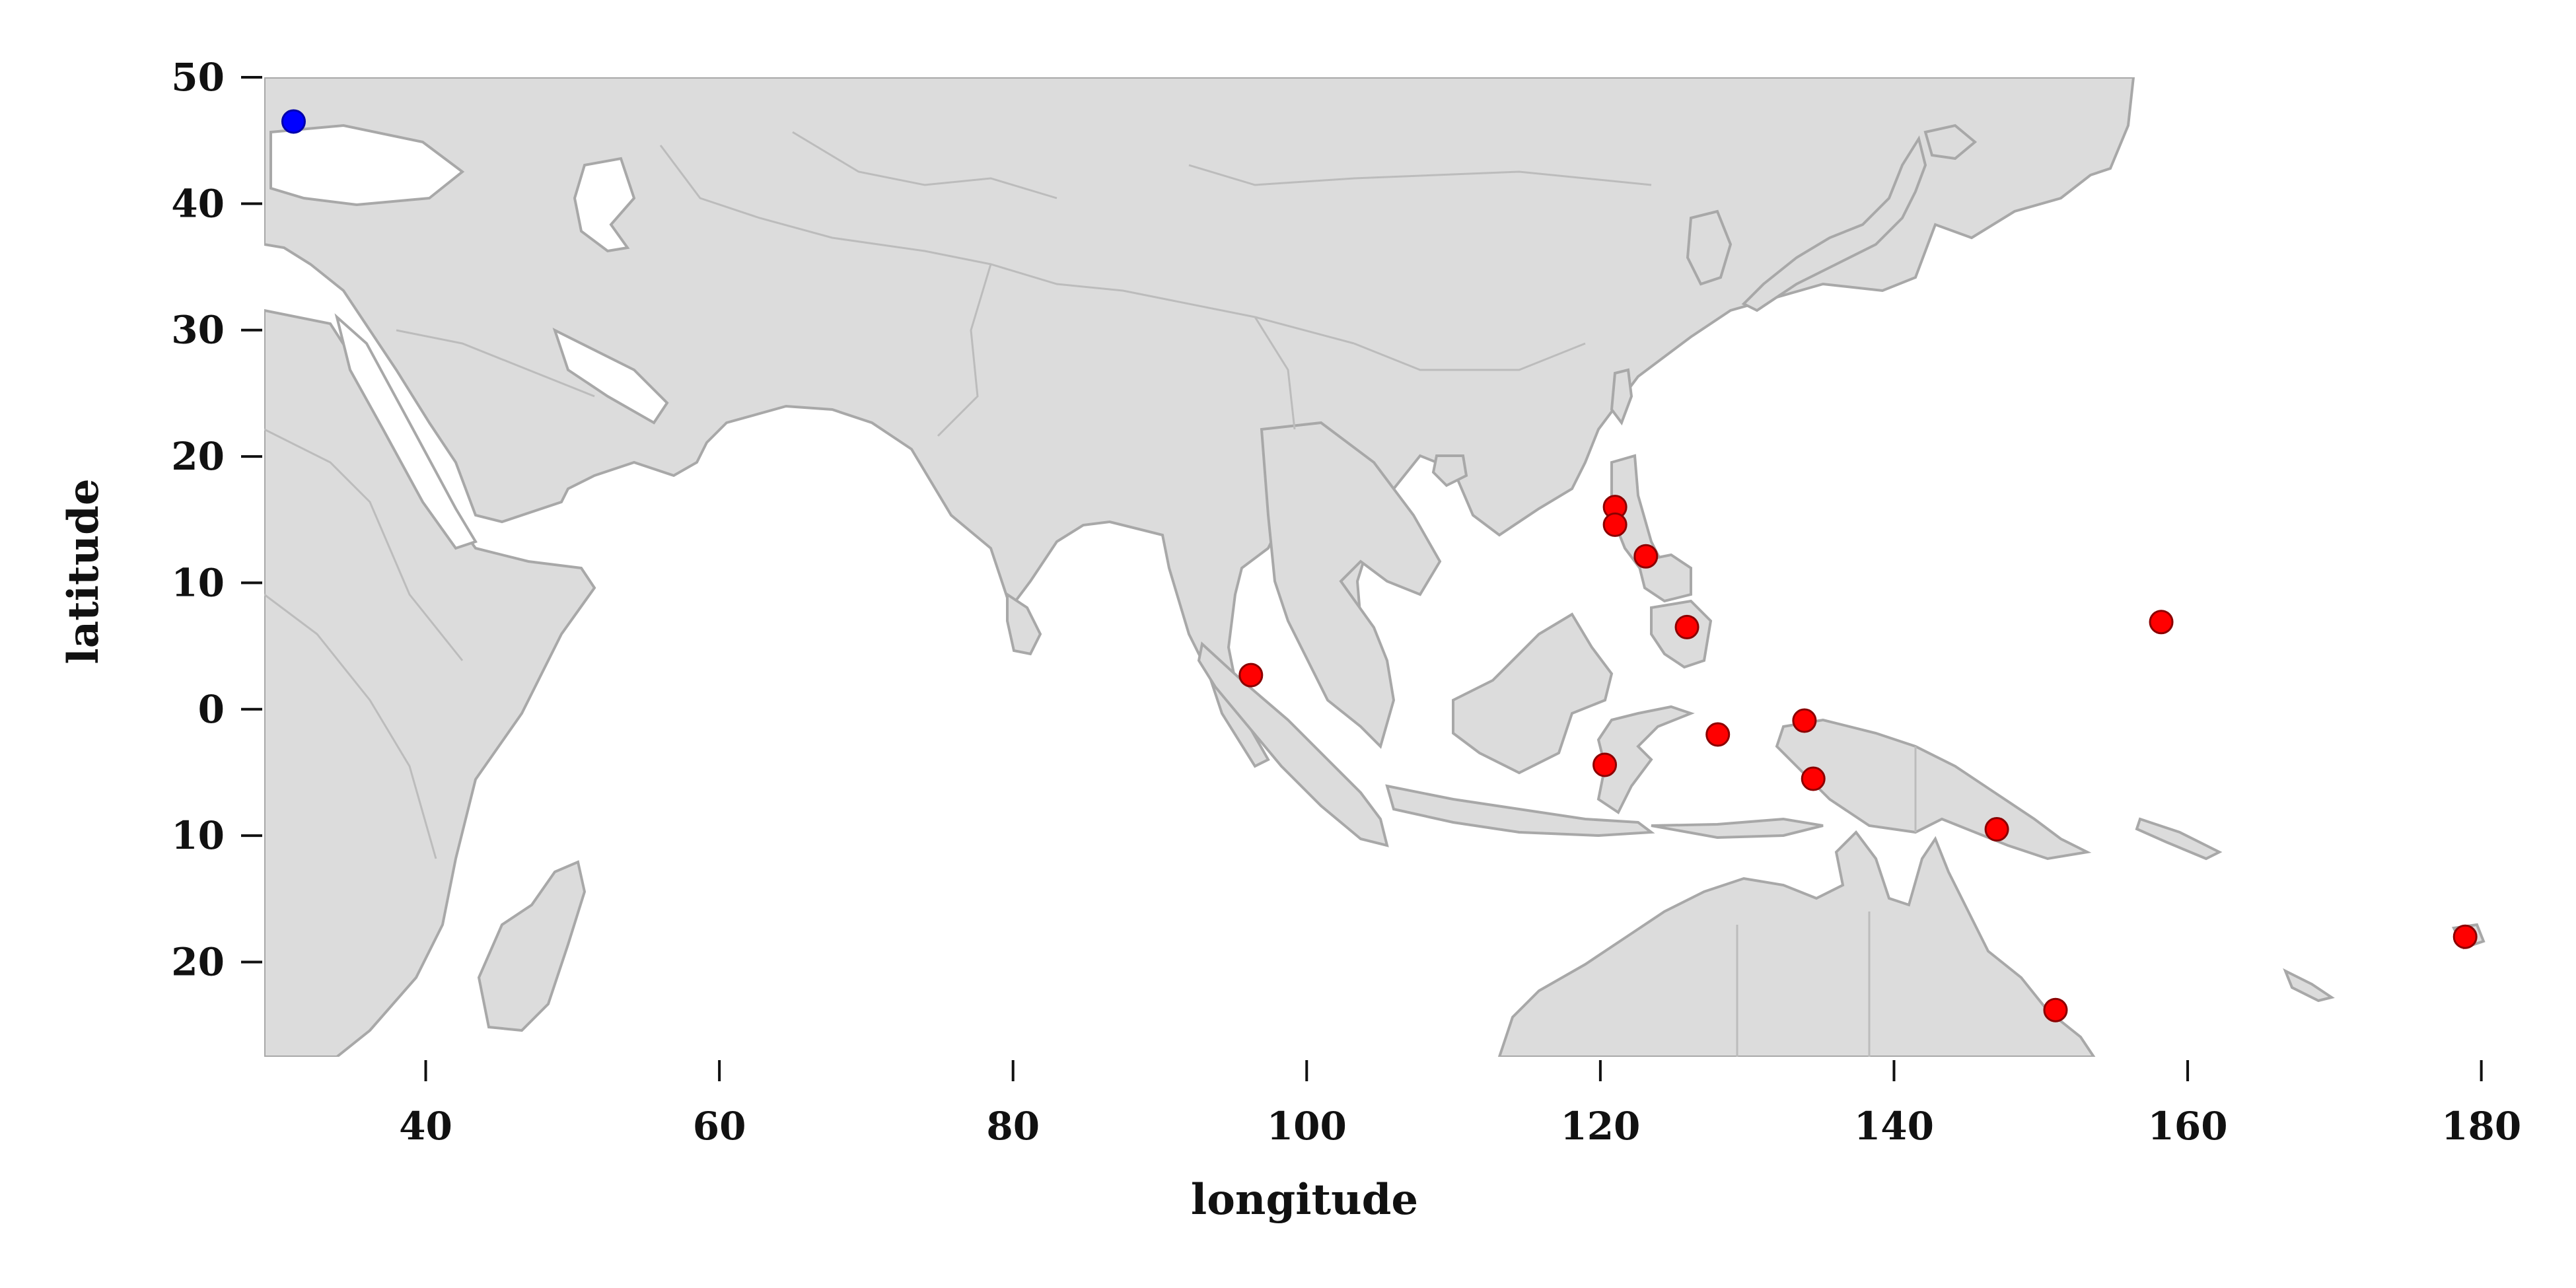 The width and height of the screenshot is (2576, 1288). What do you see at coordinates (719, 1126) in the screenshot?
I see `x-tick-label: 60` at bounding box center [719, 1126].